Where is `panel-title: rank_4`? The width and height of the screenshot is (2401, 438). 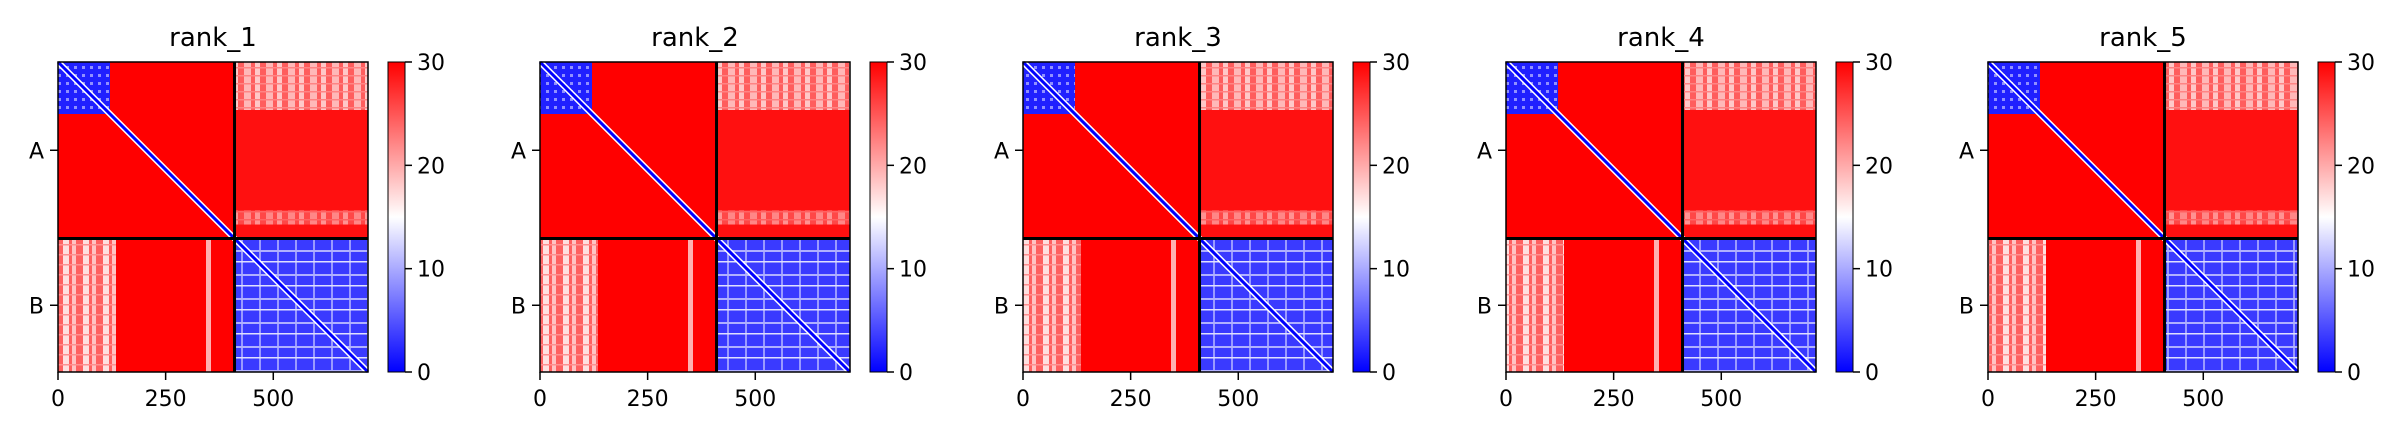 panel-title: rank_4 is located at coordinates (1661, 38).